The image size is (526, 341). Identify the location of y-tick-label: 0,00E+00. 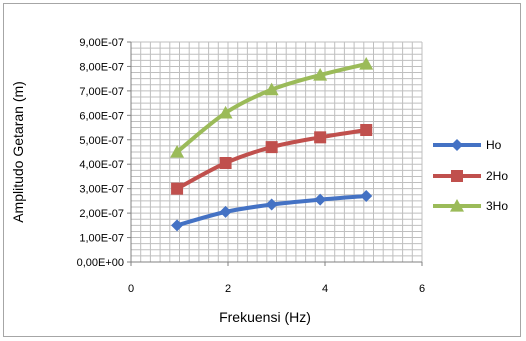
(100, 263).